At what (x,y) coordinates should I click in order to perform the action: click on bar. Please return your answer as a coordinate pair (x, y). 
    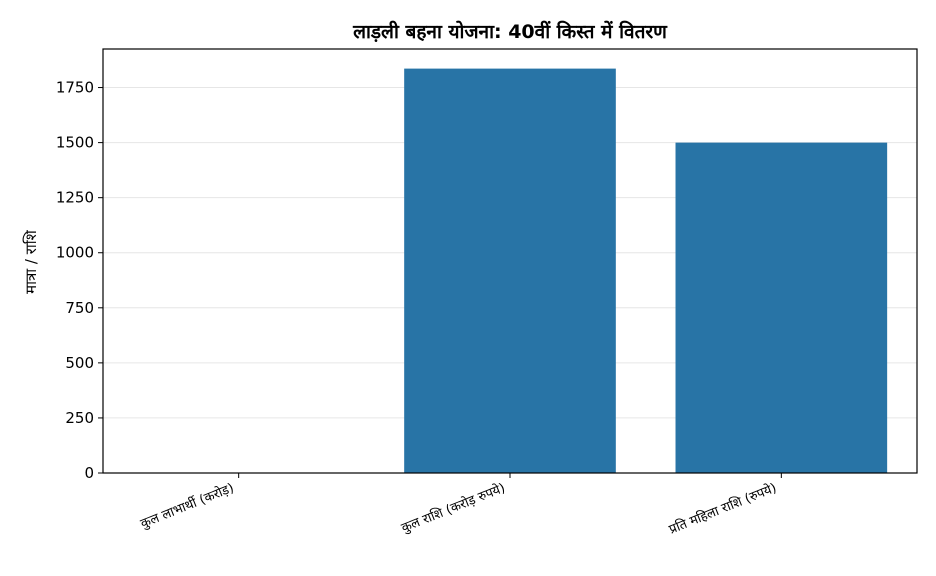
    Looking at the image, I should click on (782, 308).